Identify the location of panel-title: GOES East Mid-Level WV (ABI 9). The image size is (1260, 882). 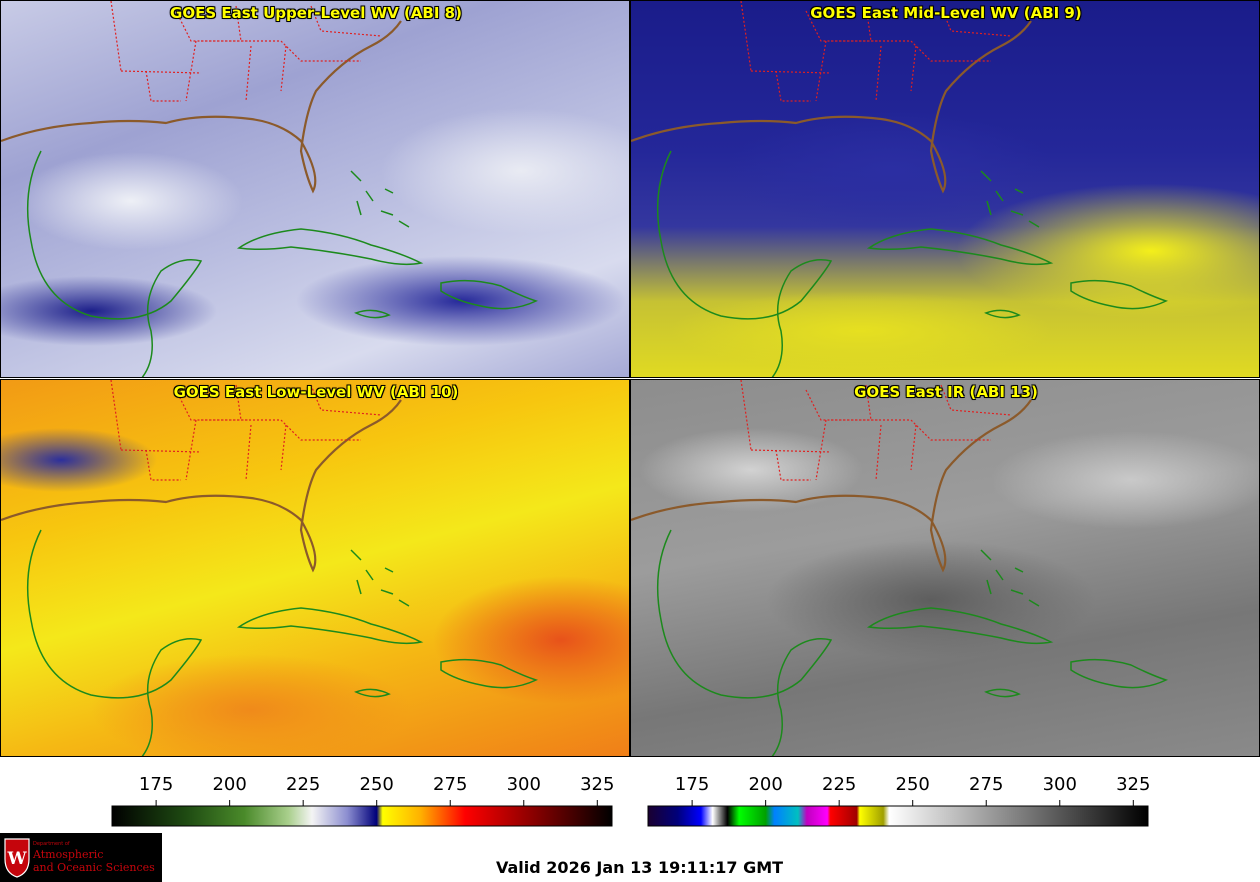
(946, 13).